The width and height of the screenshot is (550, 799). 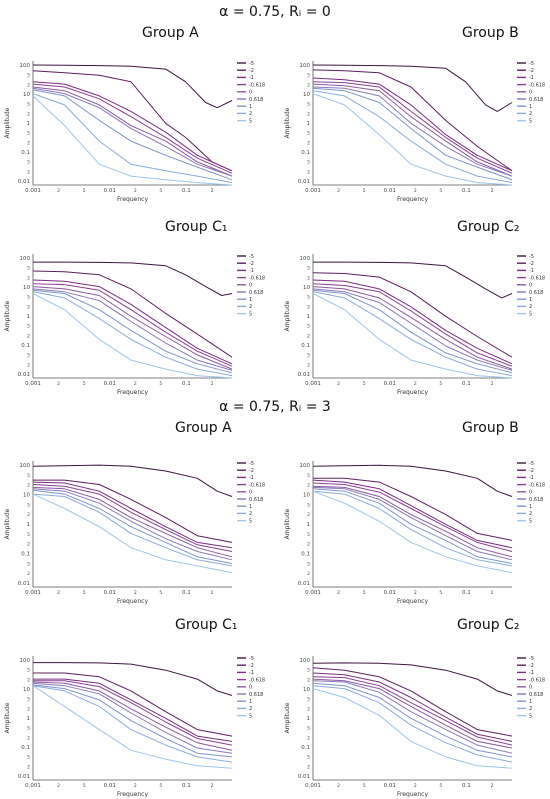 What do you see at coordinates (33, 384) in the screenshot?
I see `x-tick-label: 0.001` at bounding box center [33, 384].